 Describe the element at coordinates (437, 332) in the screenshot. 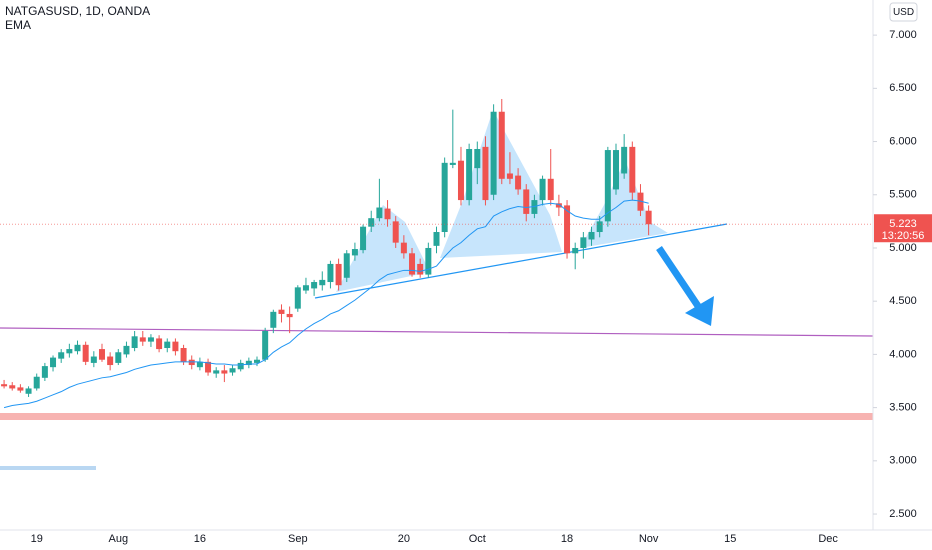

I see `resistance-line` at that location.